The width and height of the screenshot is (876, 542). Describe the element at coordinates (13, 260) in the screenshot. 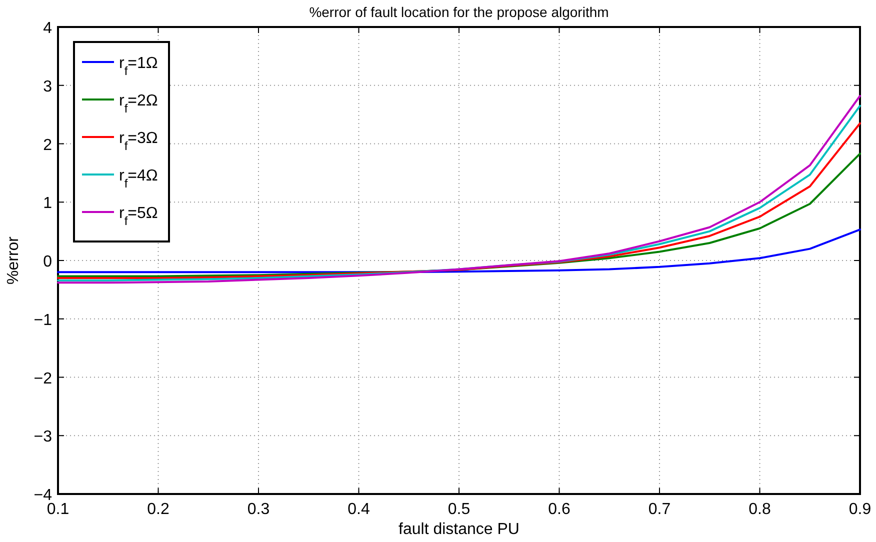

I see `y-axis-title: %error` at that location.